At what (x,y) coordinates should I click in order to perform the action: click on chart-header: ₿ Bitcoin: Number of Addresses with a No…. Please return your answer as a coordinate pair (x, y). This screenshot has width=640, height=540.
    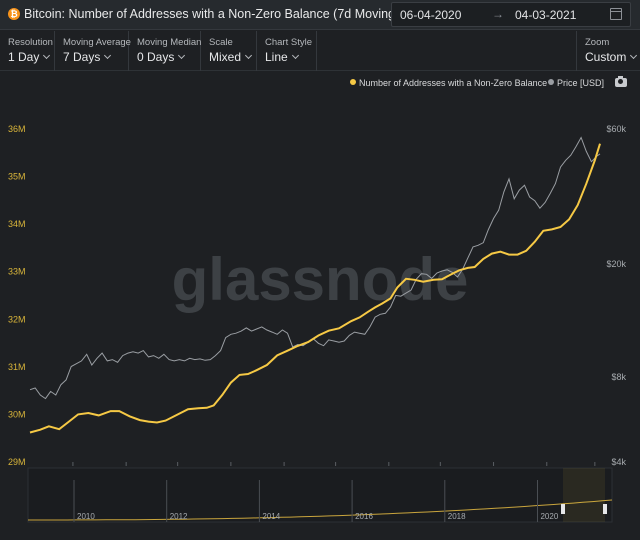
    Looking at the image, I should click on (320, 15).